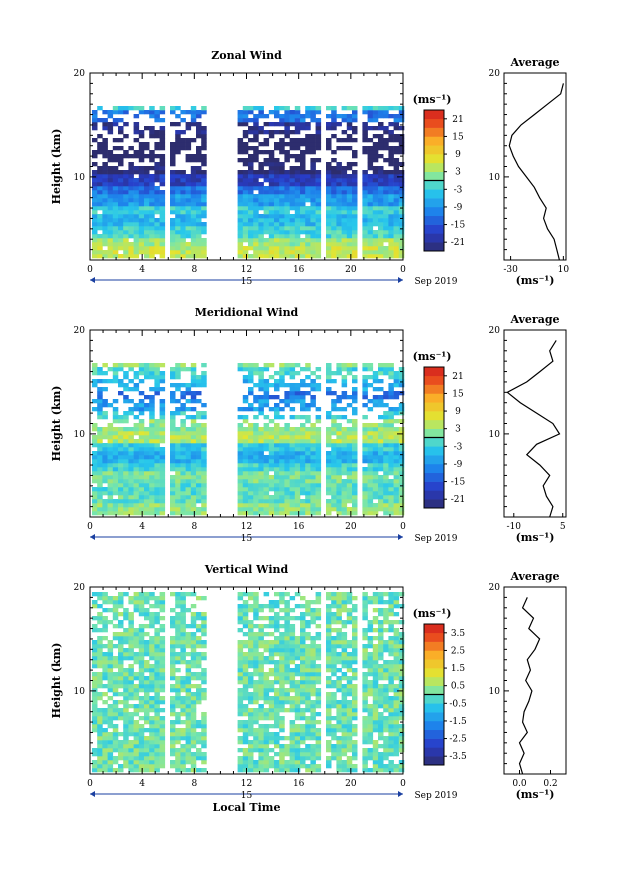  I want to click on colorbar-tick-label: 9, so click(458, 412).